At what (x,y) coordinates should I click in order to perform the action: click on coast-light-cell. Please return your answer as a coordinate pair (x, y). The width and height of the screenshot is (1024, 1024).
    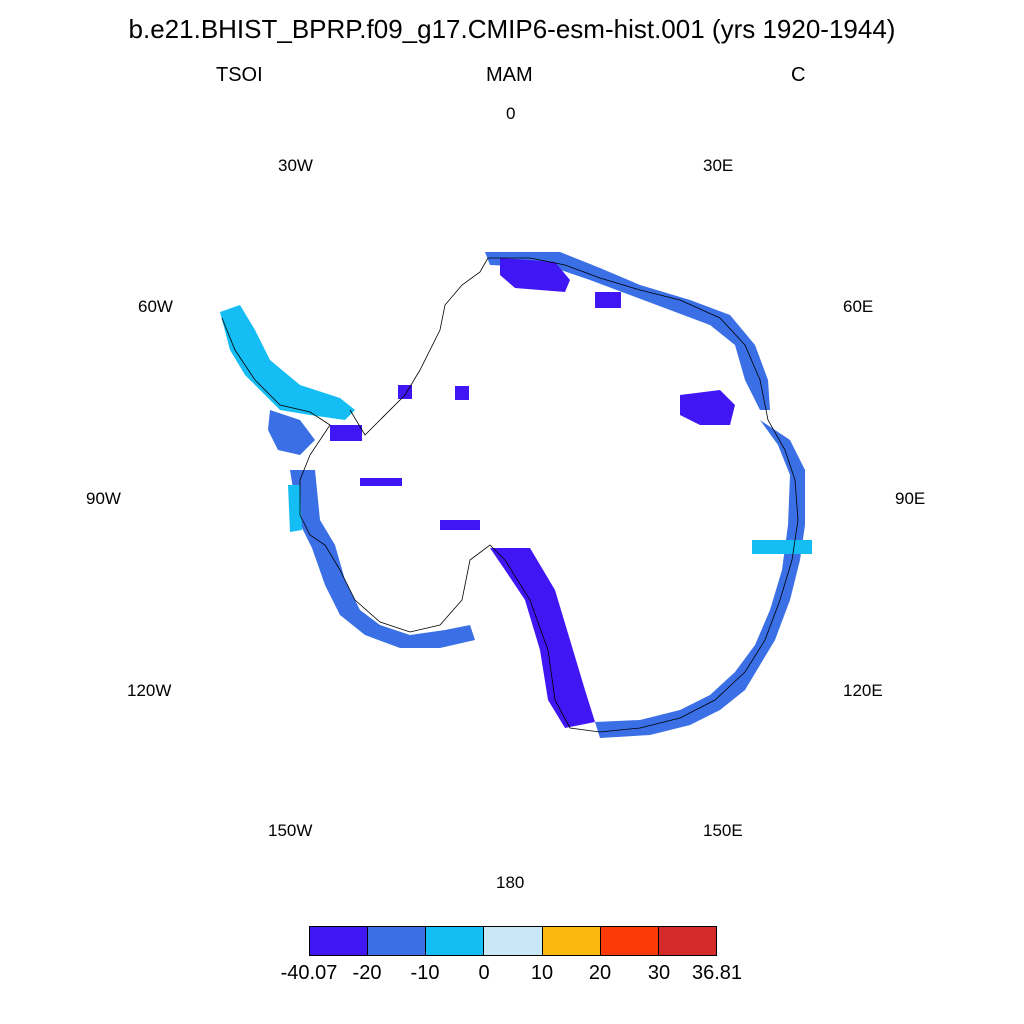
    Looking at the image, I should click on (782, 547).